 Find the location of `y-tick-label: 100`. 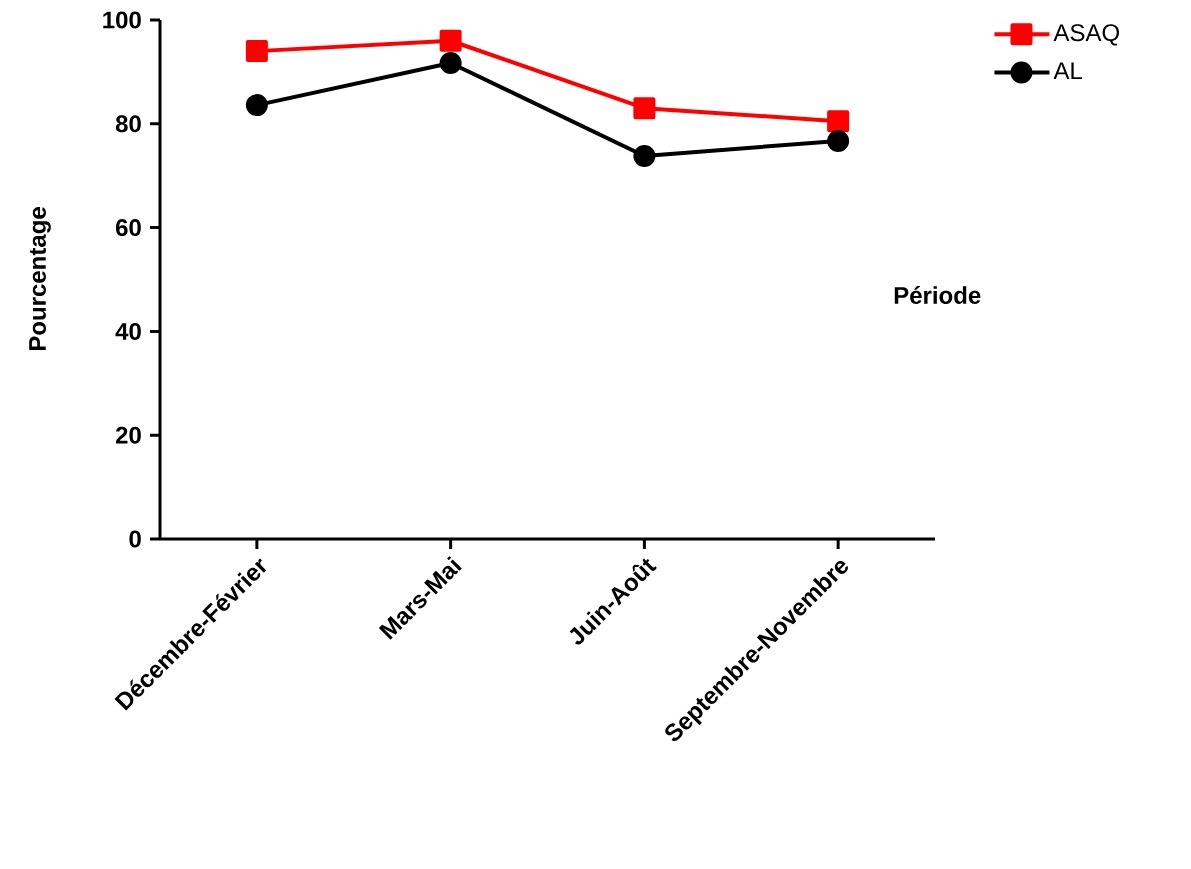

y-tick-label: 100 is located at coordinates (122, 20).